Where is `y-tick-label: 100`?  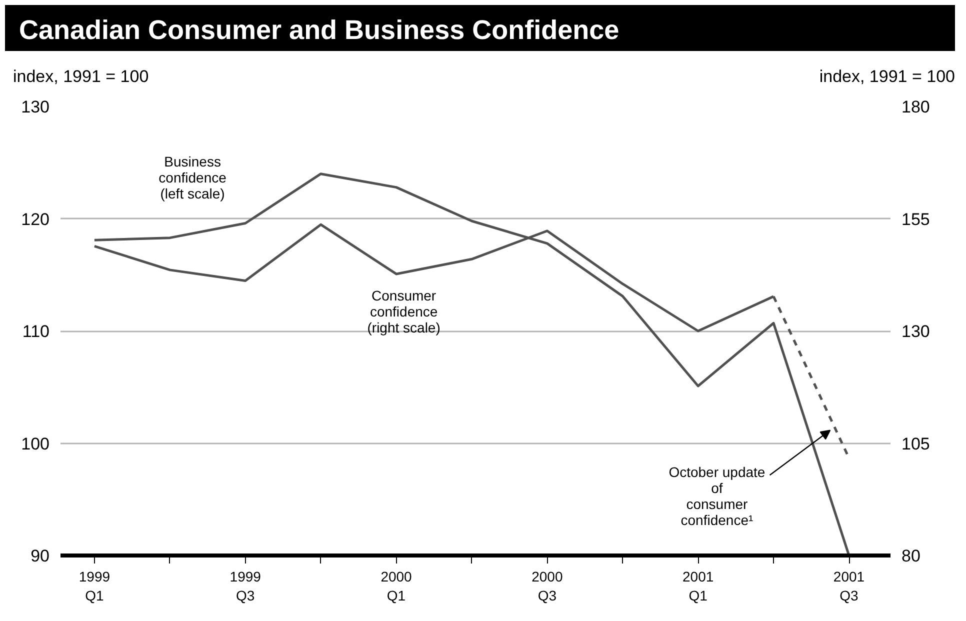
y-tick-label: 100 is located at coordinates (35, 444).